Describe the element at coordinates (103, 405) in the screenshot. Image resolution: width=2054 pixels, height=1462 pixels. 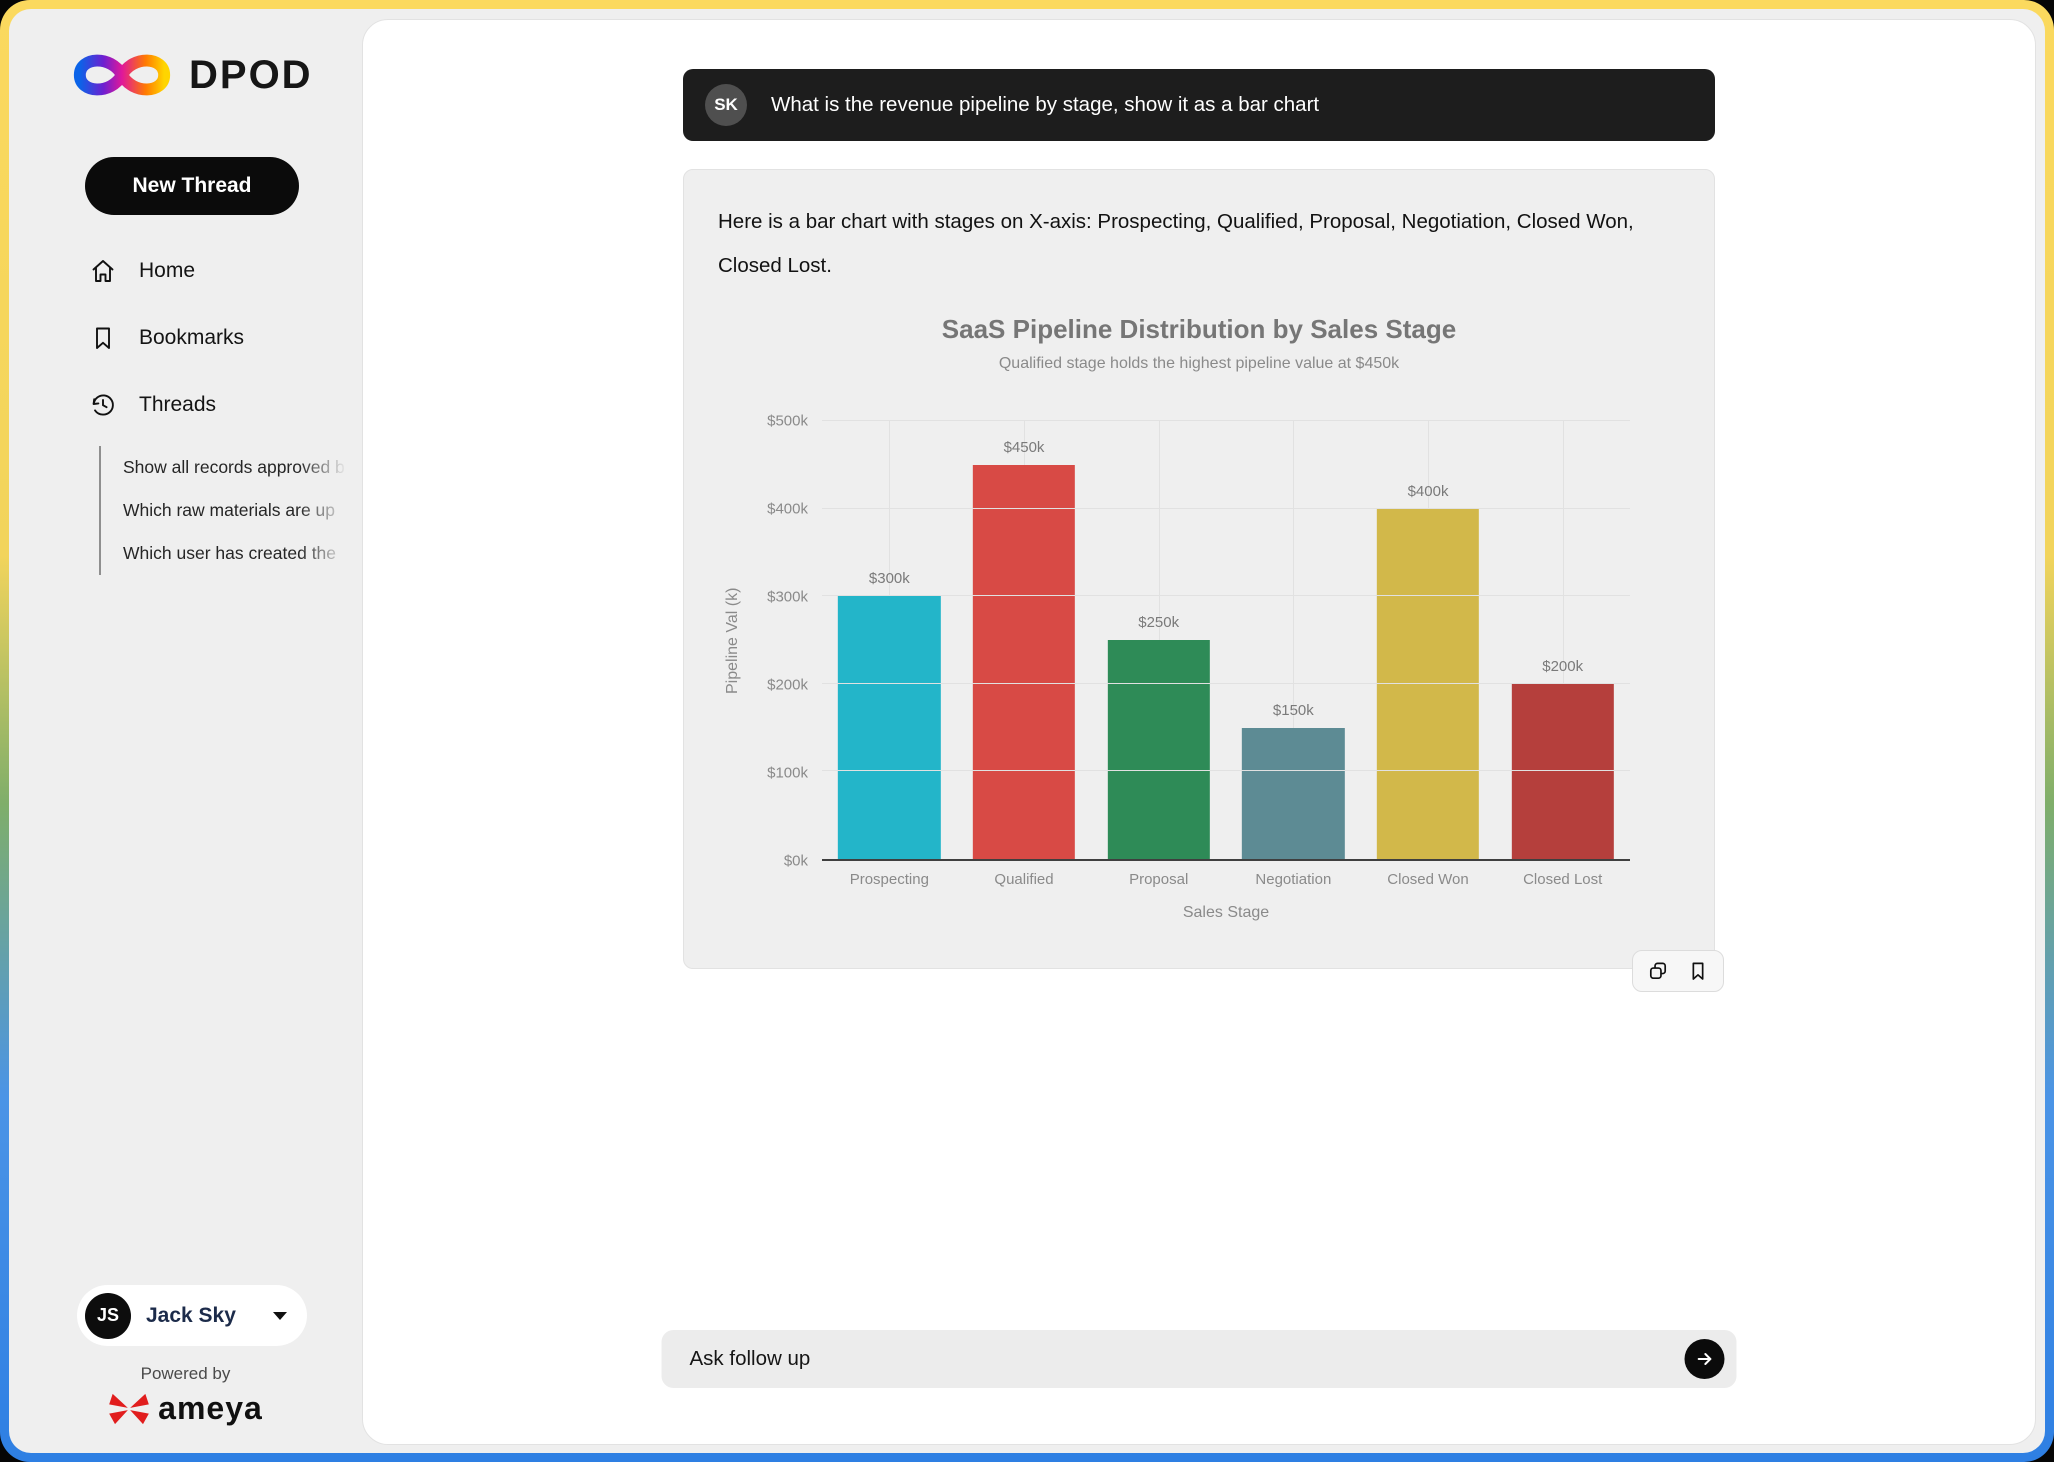
I see `history-icon` at that location.